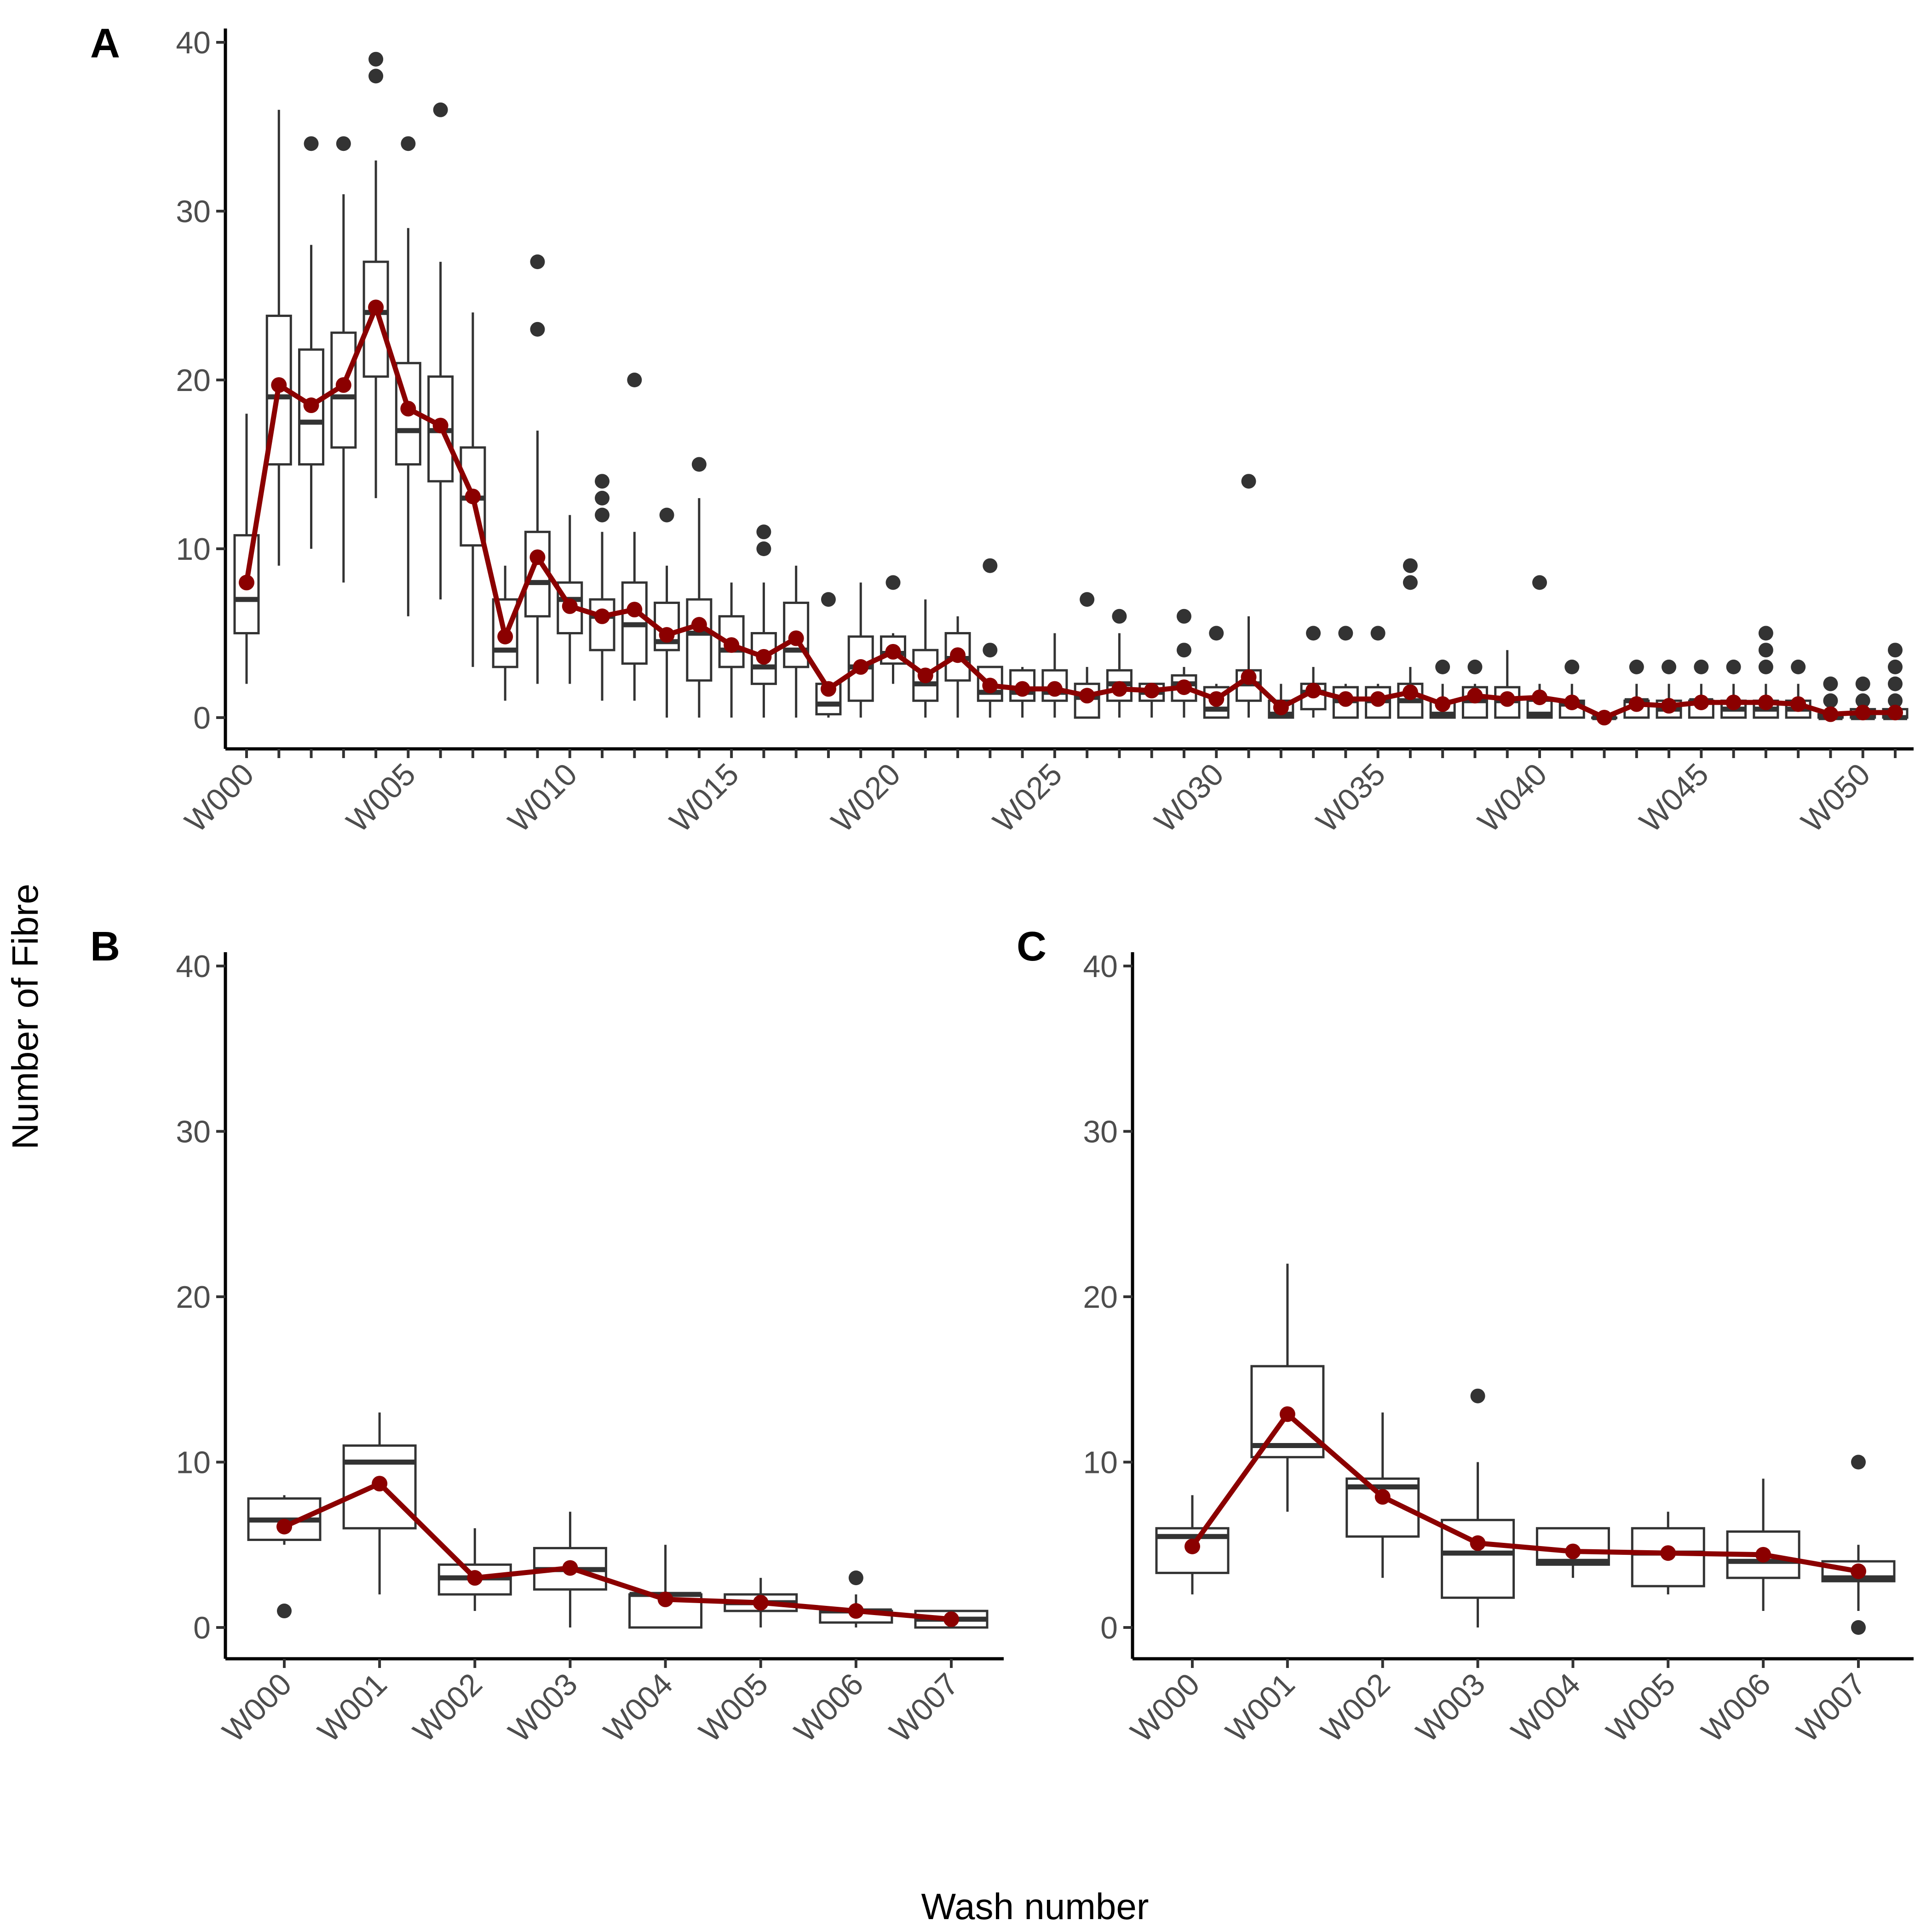 The height and width of the screenshot is (1932, 1932). What do you see at coordinates (924, 1708) in the screenshot?
I see `x-tick-label: W007` at bounding box center [924, 1708].